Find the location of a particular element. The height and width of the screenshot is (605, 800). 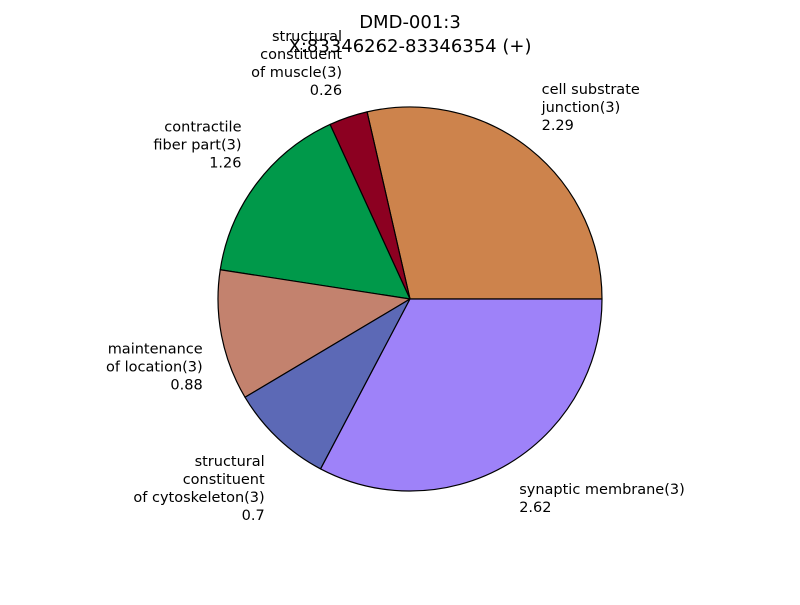

chart-title-line-1: DMD-001:3 is located at coordinates (410, 22).